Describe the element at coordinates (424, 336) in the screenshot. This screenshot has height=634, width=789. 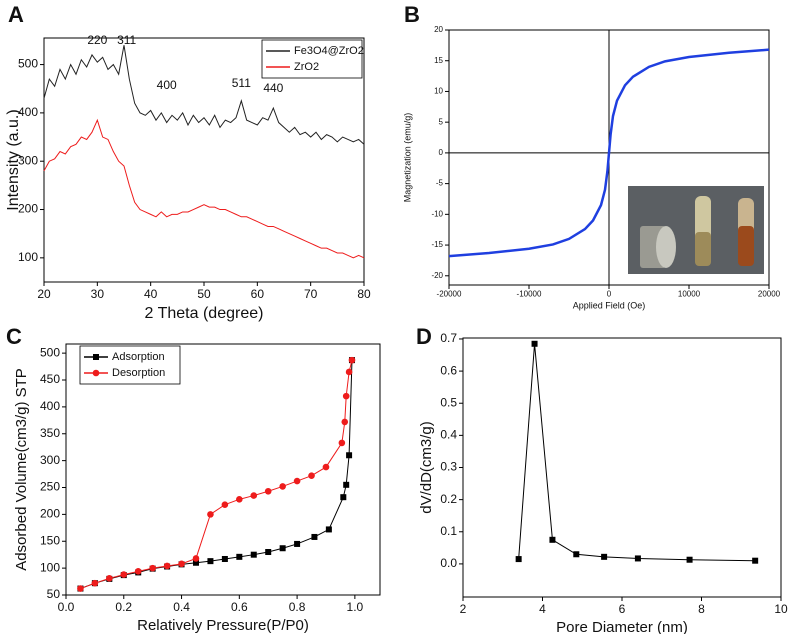
I see `panel-label: D` at that location.